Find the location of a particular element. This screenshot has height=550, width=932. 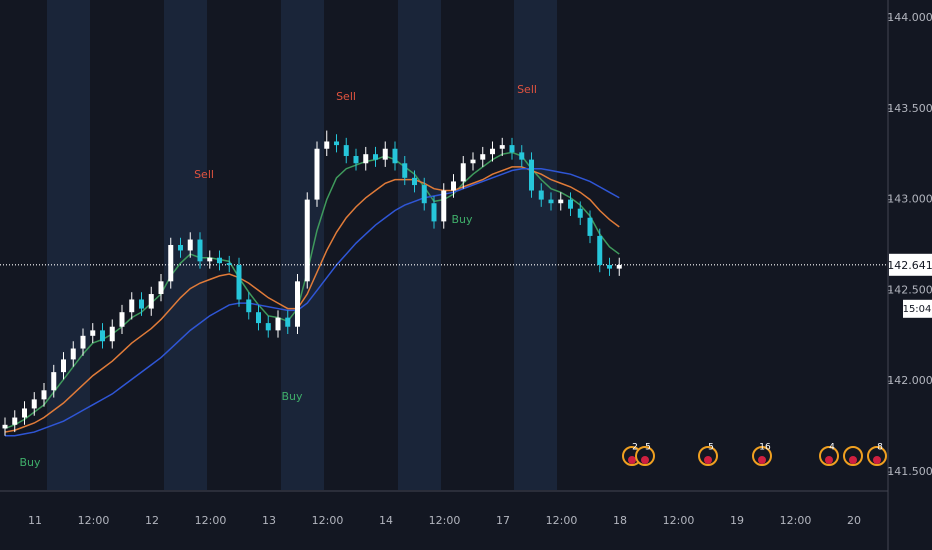

y-tick-label: 141.500 is located at coordinates (909, 471).